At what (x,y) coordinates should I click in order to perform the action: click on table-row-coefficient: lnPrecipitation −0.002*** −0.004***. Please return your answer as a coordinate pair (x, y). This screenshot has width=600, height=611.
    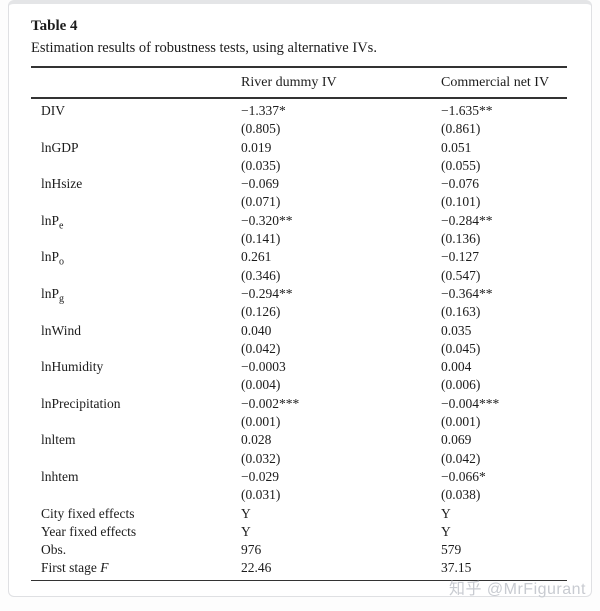
    Looking at the image, I should click on (299, 404).